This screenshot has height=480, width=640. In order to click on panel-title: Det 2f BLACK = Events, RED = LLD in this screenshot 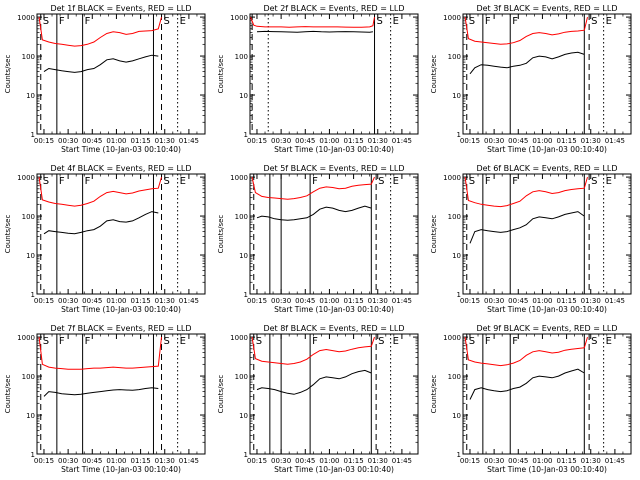, I will do `click(333, 8)`.